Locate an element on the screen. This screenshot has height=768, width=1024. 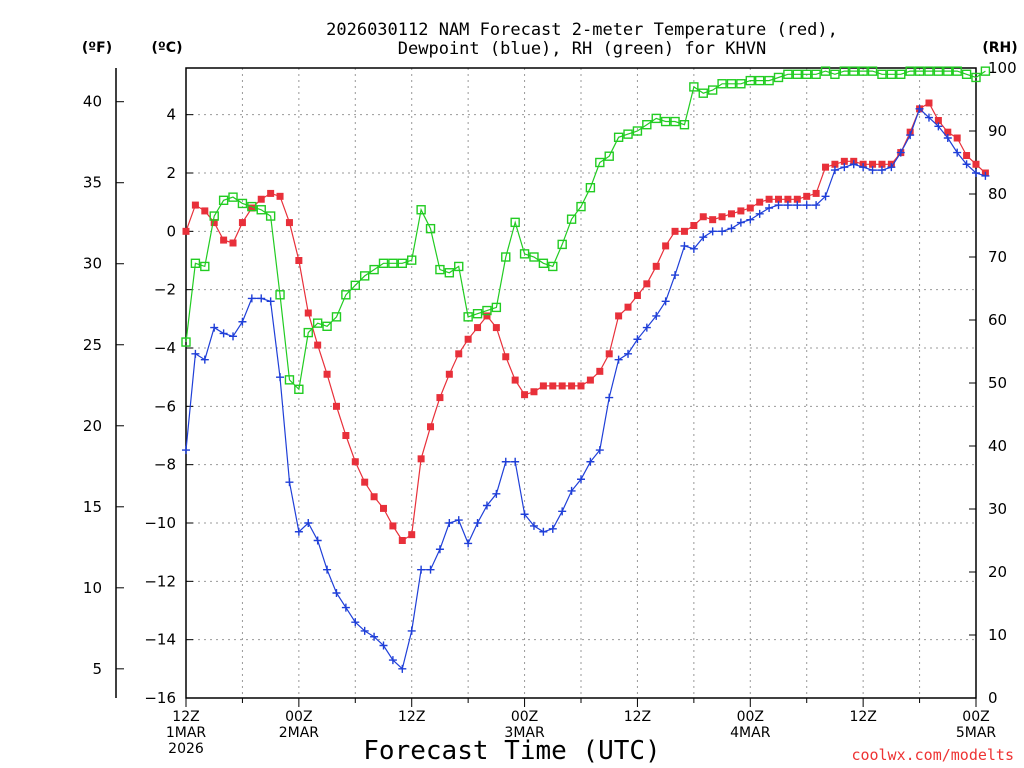
x-tick-label: 00Z is located at coordinates (524, 717).